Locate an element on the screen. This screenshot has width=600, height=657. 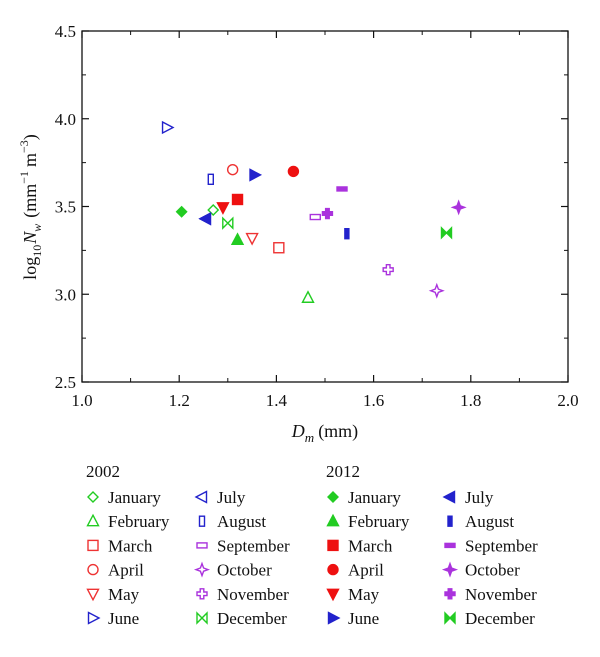
legend-marker-2012-october is located at coordinates (450, 569).